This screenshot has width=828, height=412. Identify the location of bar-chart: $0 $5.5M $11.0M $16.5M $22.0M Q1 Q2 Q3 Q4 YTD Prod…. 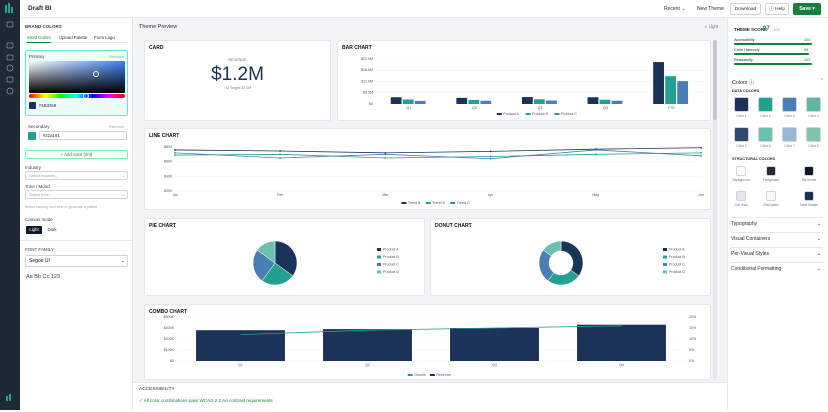
(532, 86).